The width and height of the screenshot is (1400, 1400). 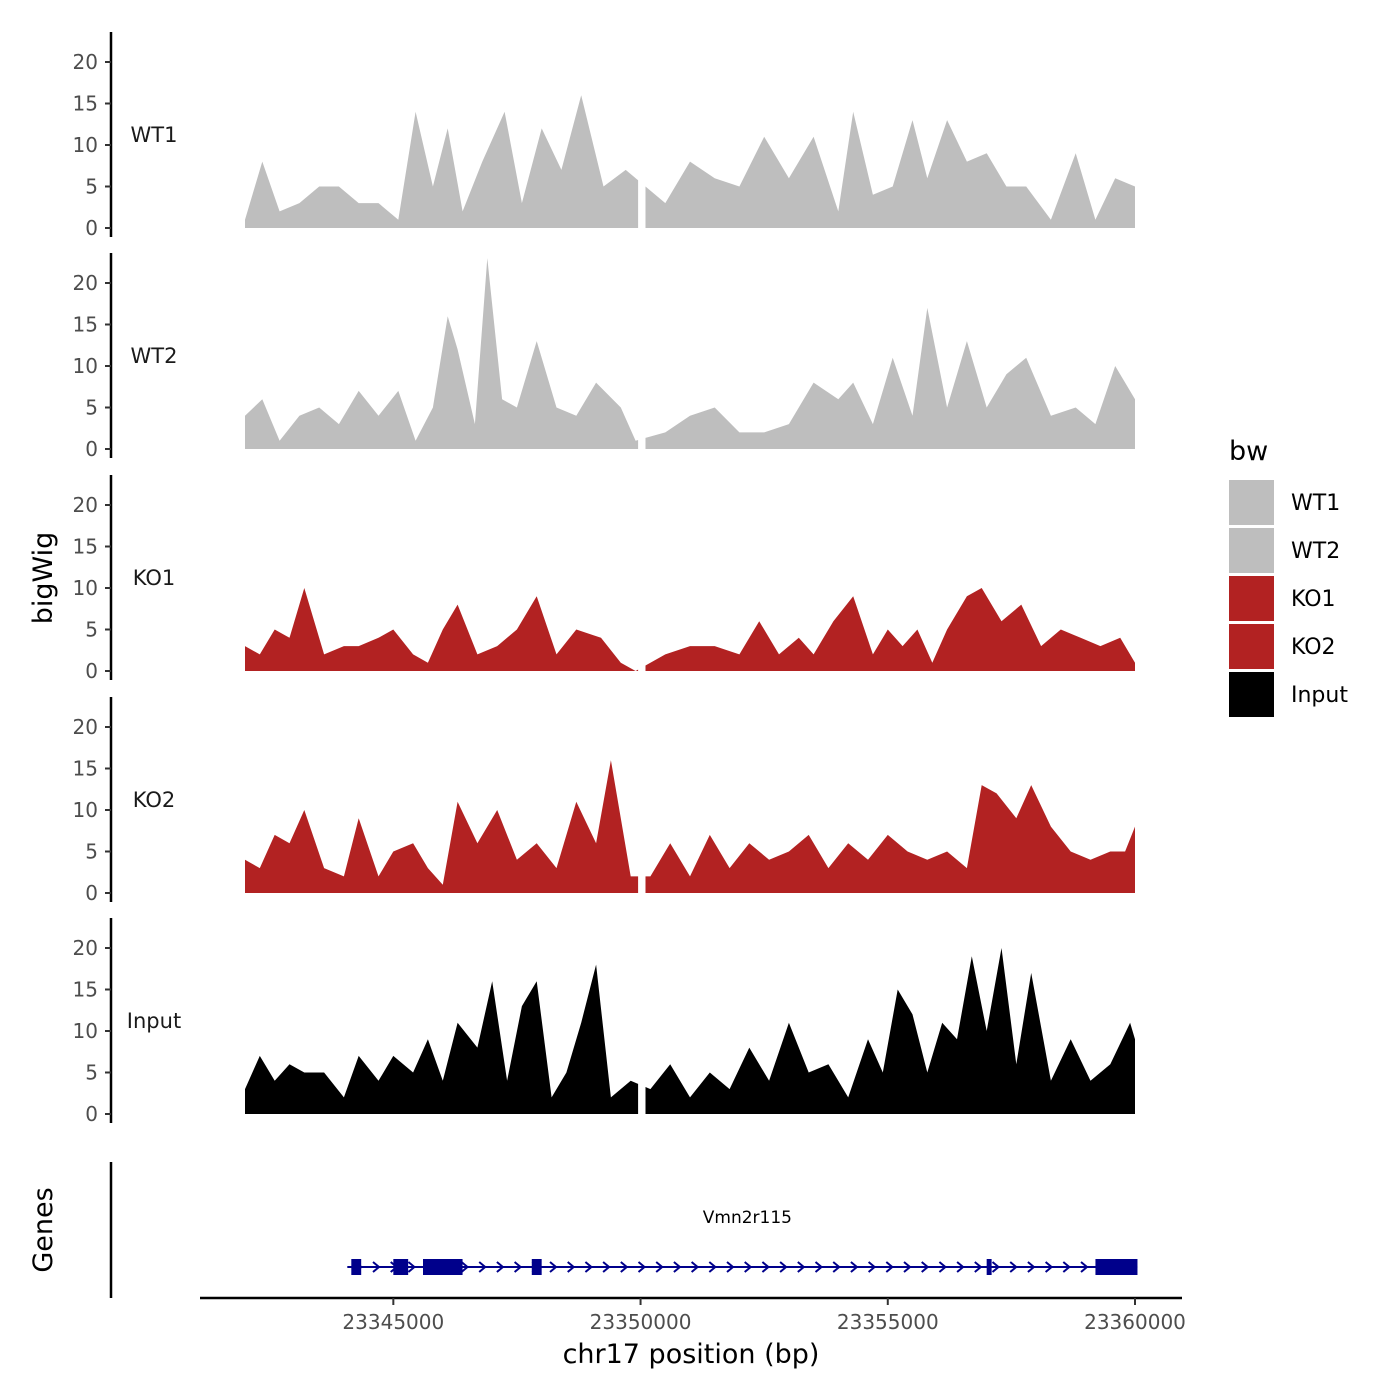 I want to click on legend-title: bw, so click(x=1248, y=451).